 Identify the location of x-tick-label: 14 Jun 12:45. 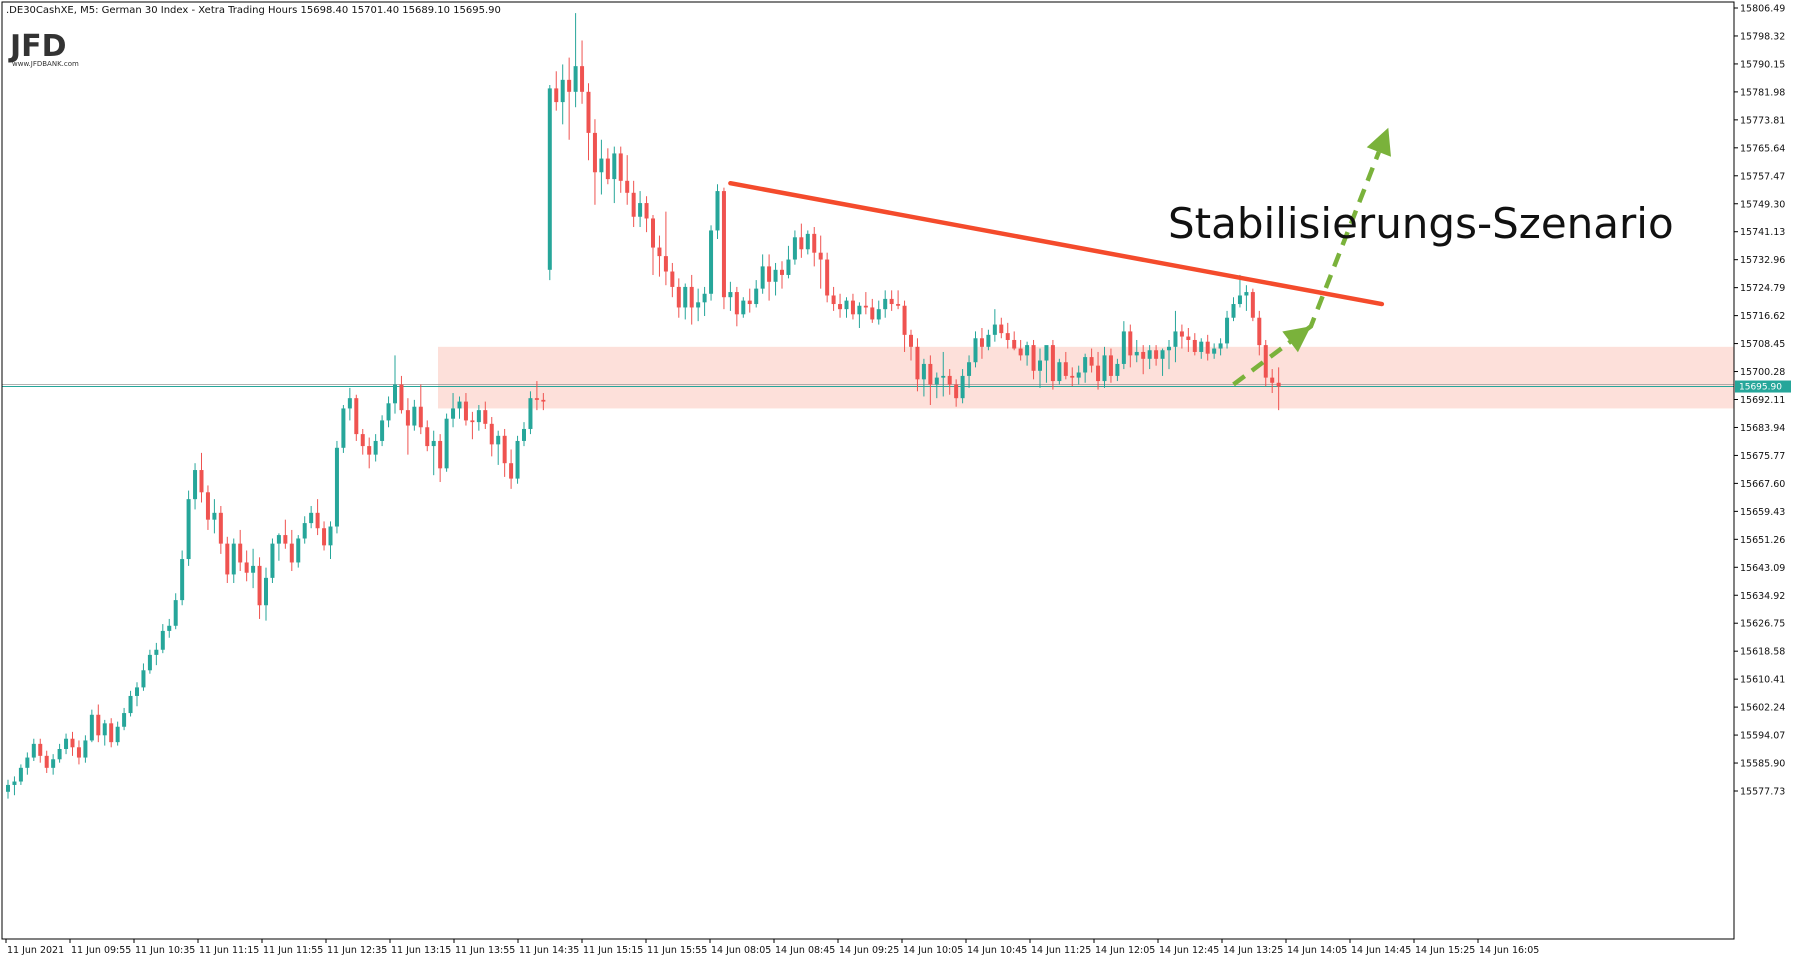
(1189, 950).